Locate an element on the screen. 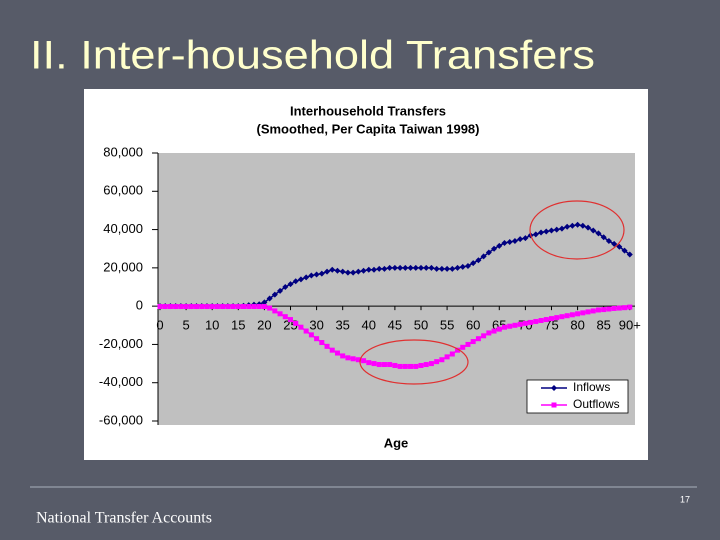 This screenshot has height=540, width=720. x-tick-label: 85 is located at coordinates (603, 325).